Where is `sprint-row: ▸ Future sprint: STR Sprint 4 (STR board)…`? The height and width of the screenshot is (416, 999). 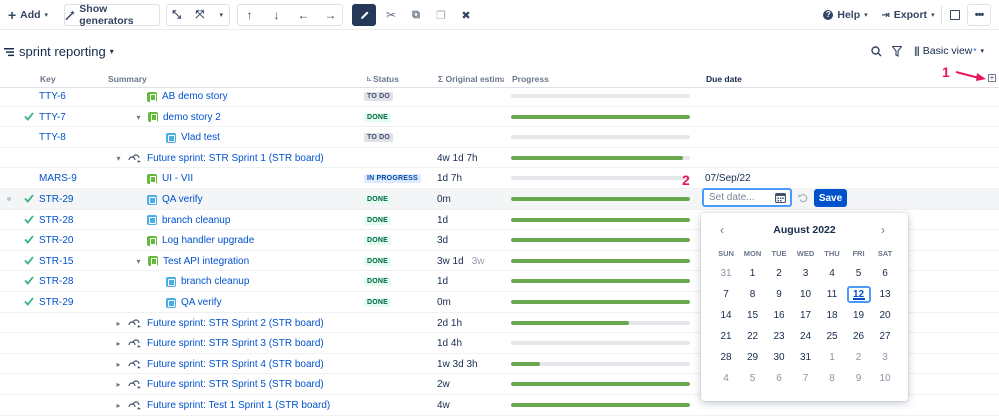 sprint-row: ▸ Future sprint: STR Sprint 4 (STR board)… is located at coordinates (499, 364).